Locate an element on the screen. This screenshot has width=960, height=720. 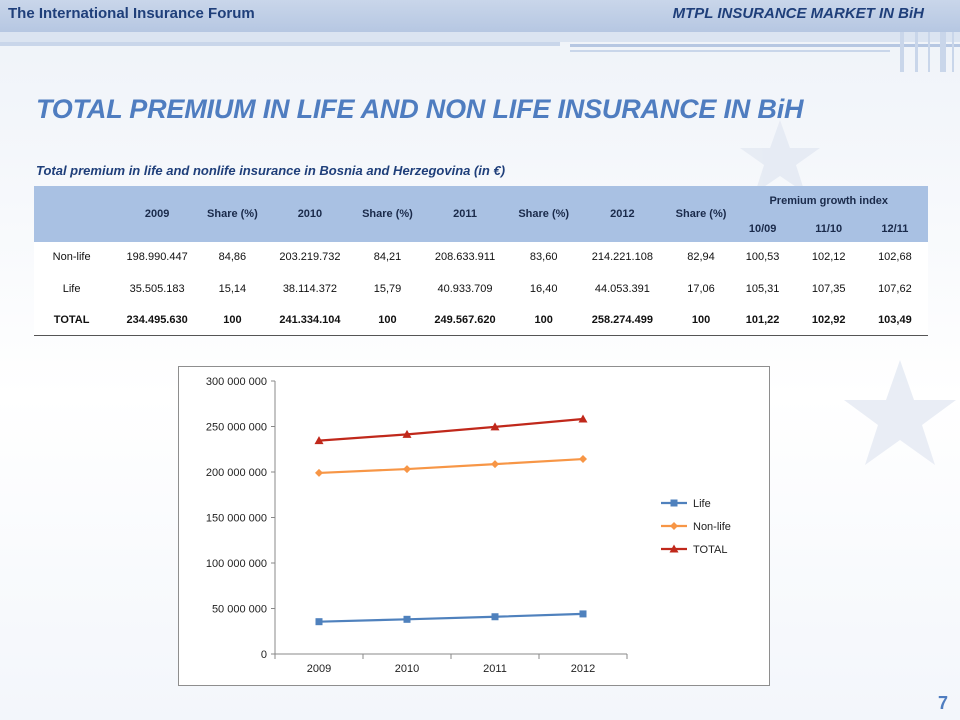
x-tick-label: 2010 is located at coordinates (407, 669).